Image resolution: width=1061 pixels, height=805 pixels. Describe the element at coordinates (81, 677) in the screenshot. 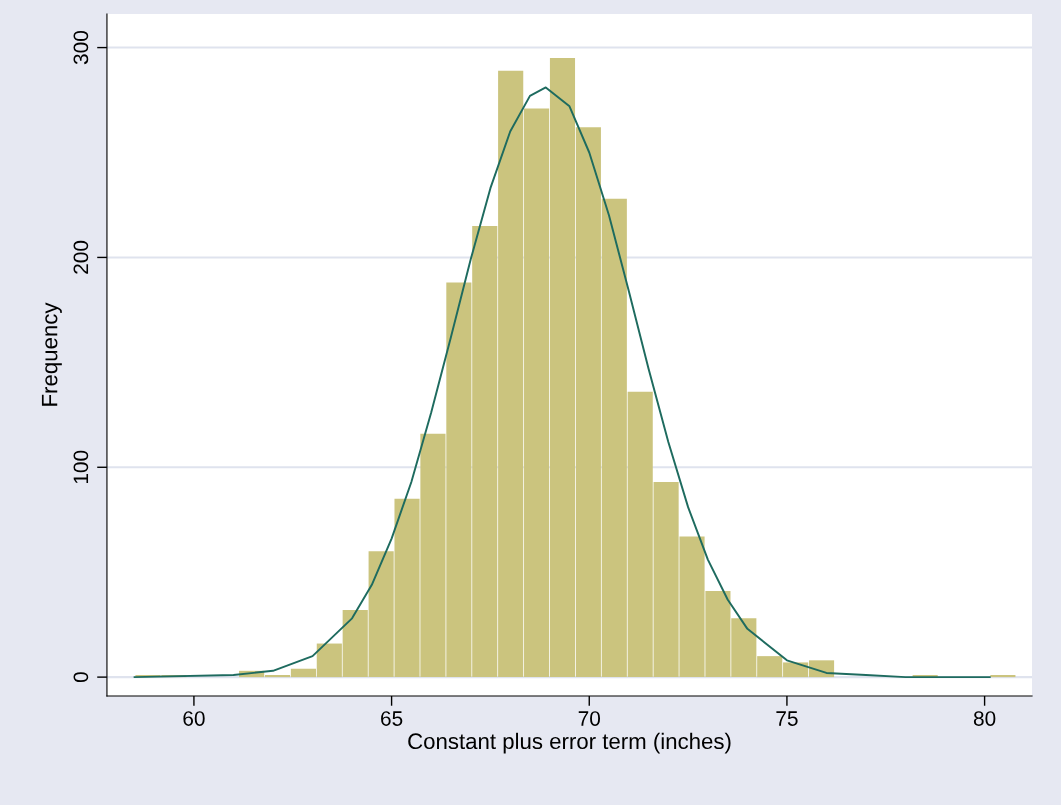

I see `y-tick-label: 0` at that location.